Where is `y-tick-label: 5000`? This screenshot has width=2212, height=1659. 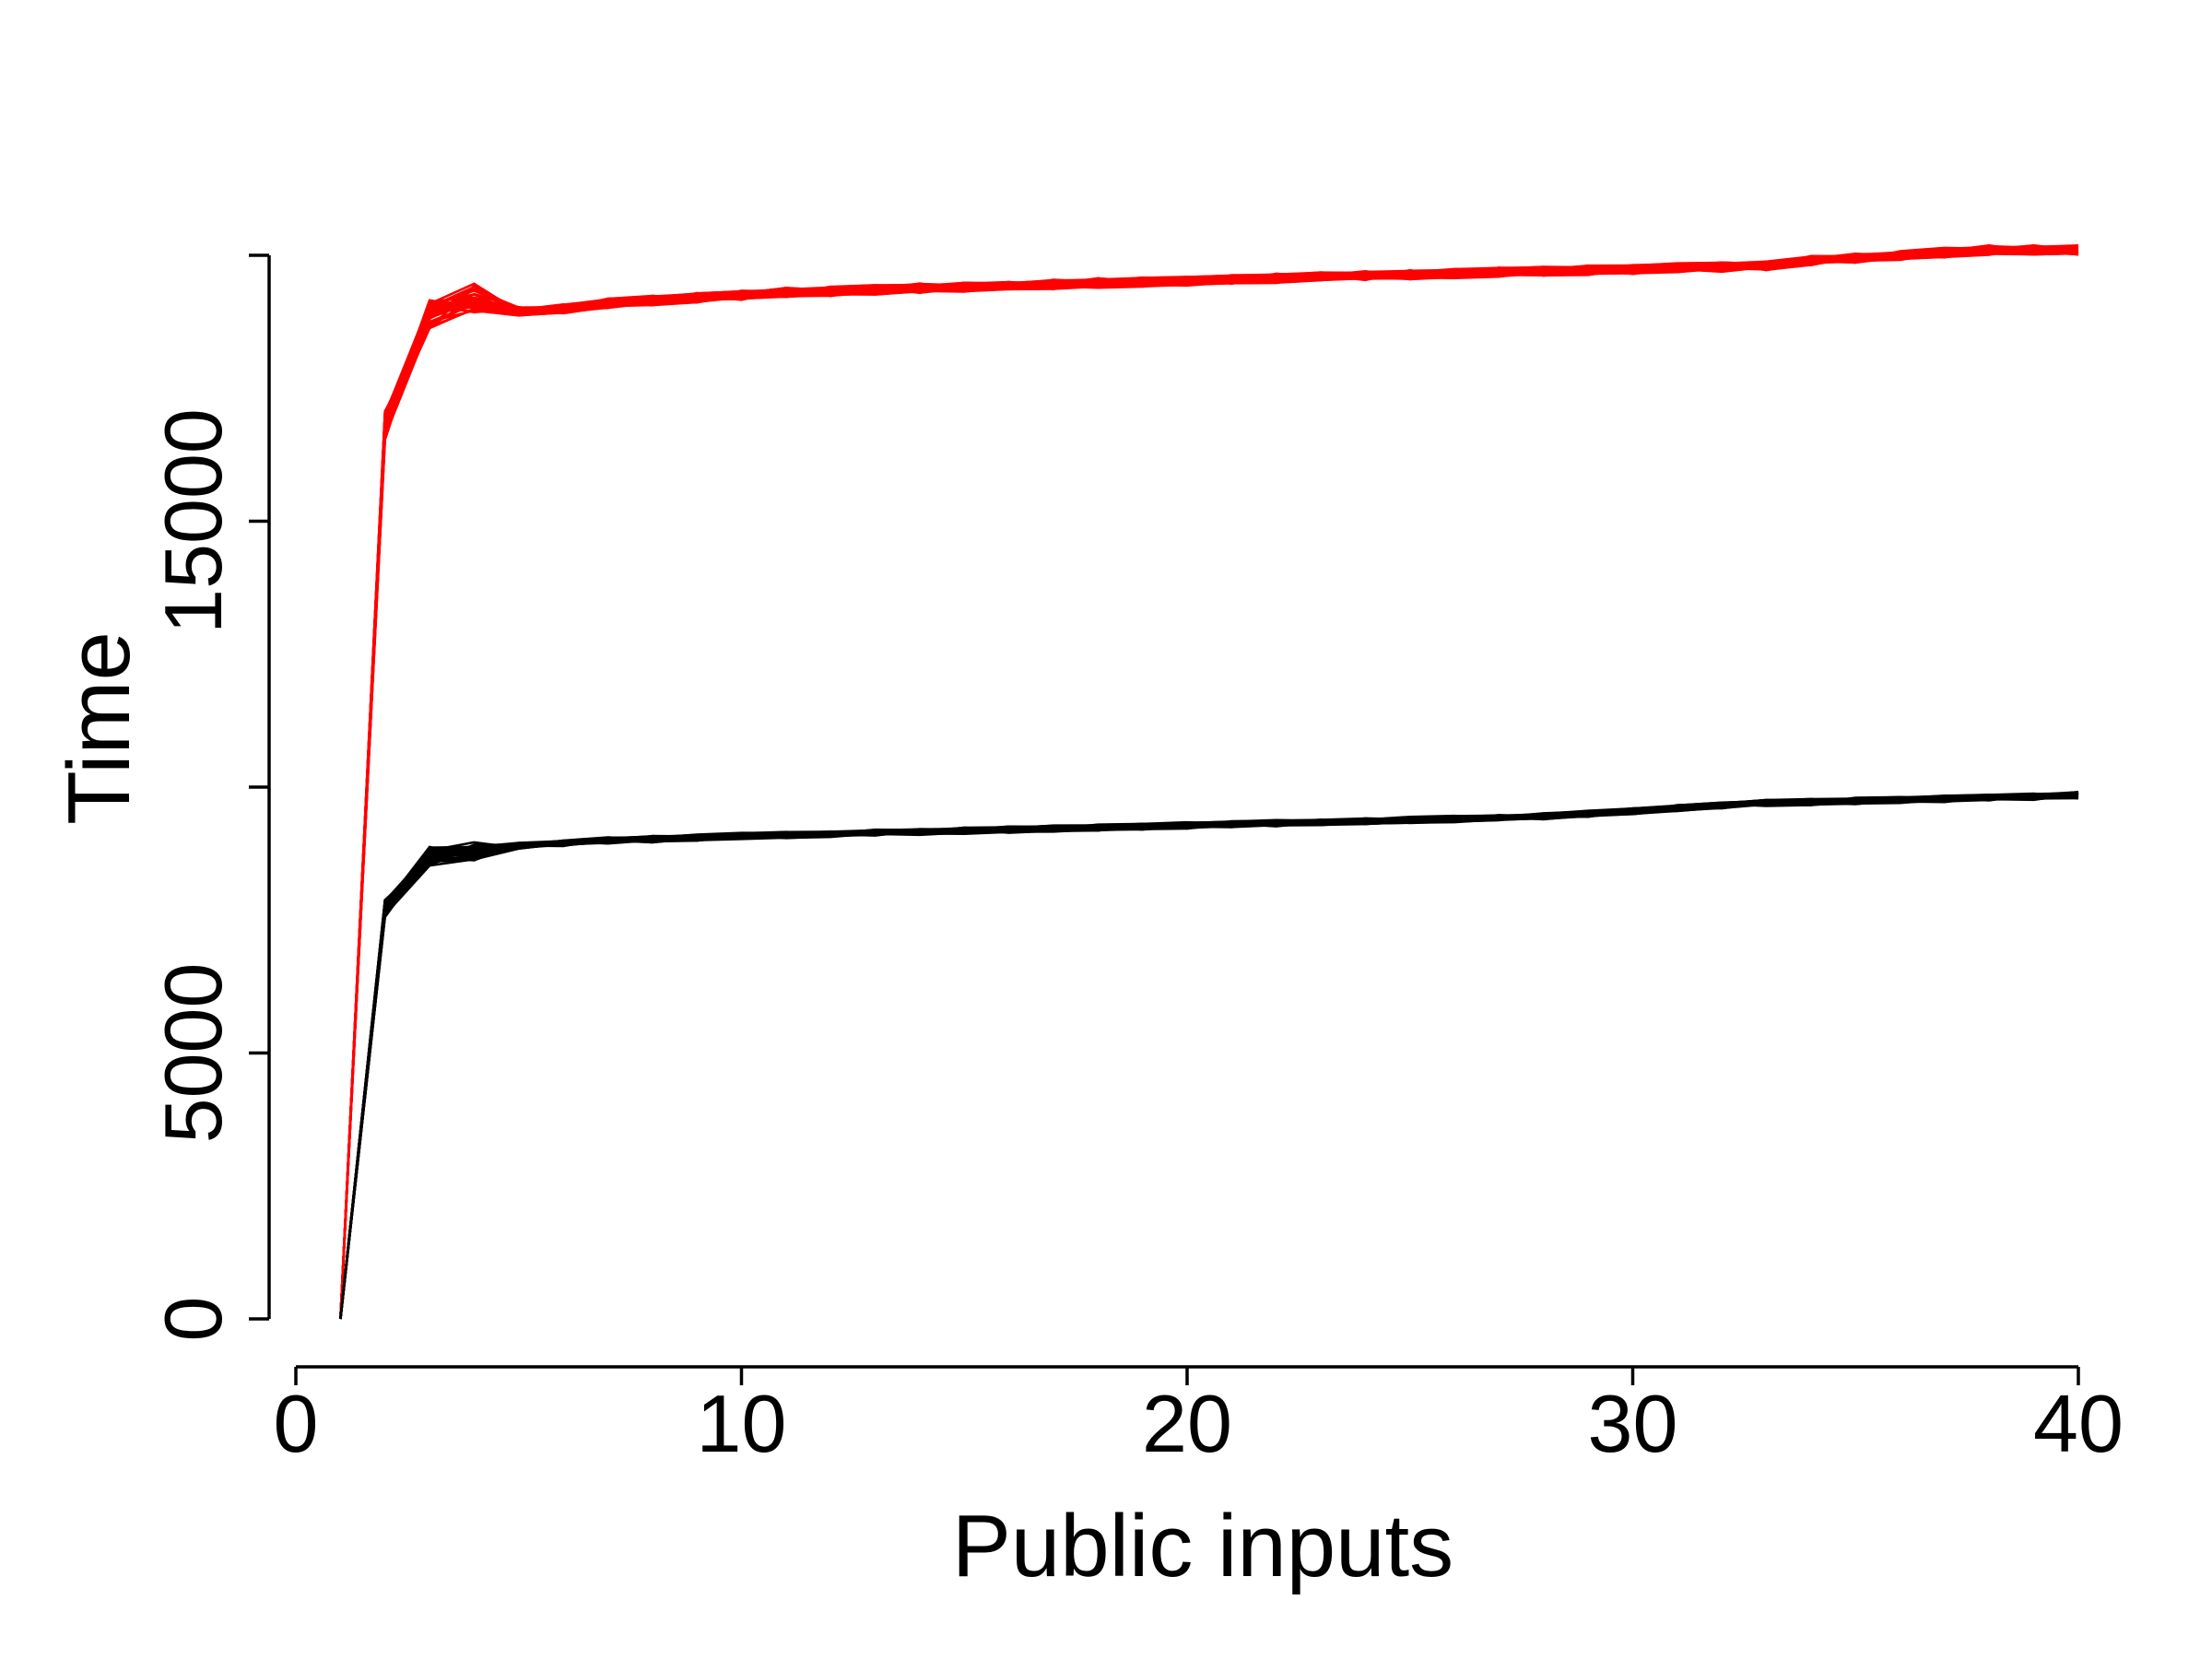
y-tick-label: 5000 is located at coordinates (193, 1053).